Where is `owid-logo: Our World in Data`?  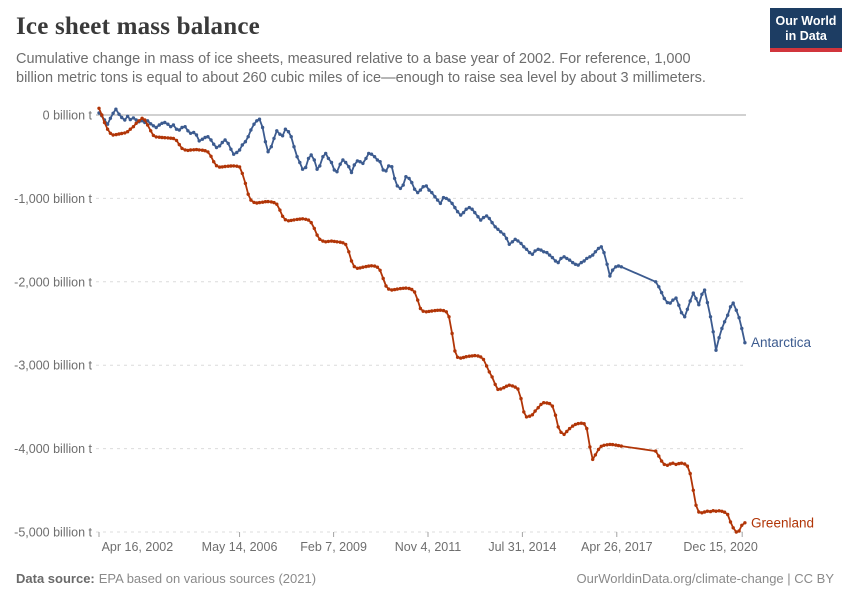 owid-logo: Our World in Data is located at coordinates (806, 30).